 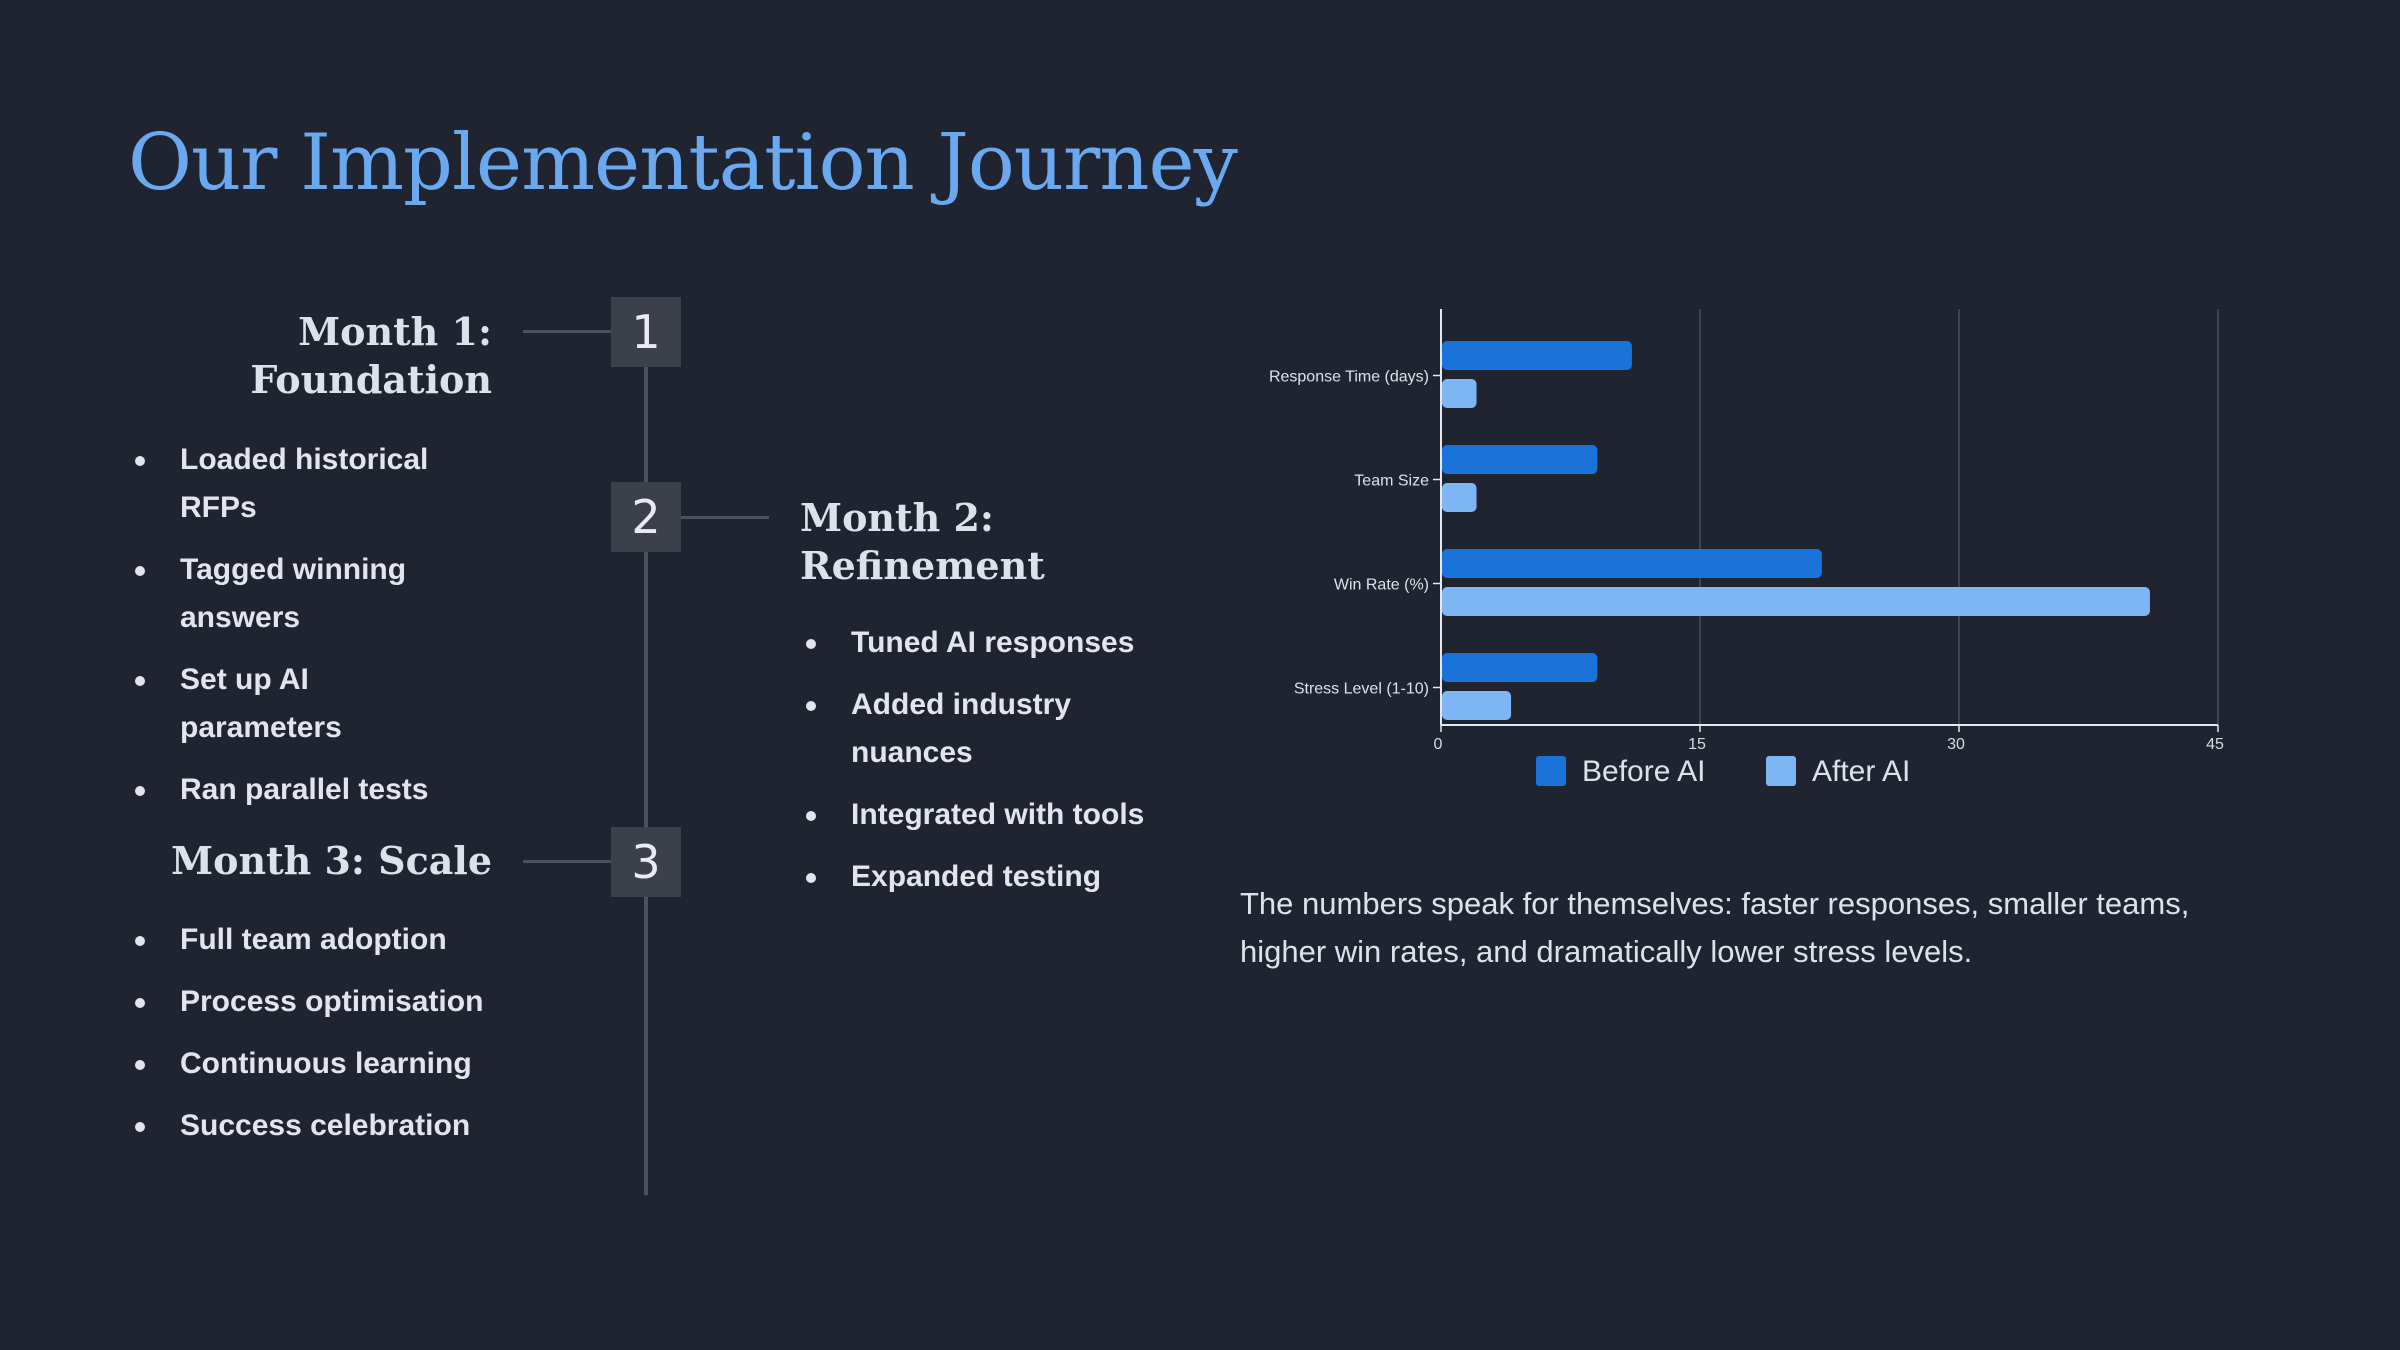 I want to click on legend-label: Before AI, so click(x=1643, y=771).